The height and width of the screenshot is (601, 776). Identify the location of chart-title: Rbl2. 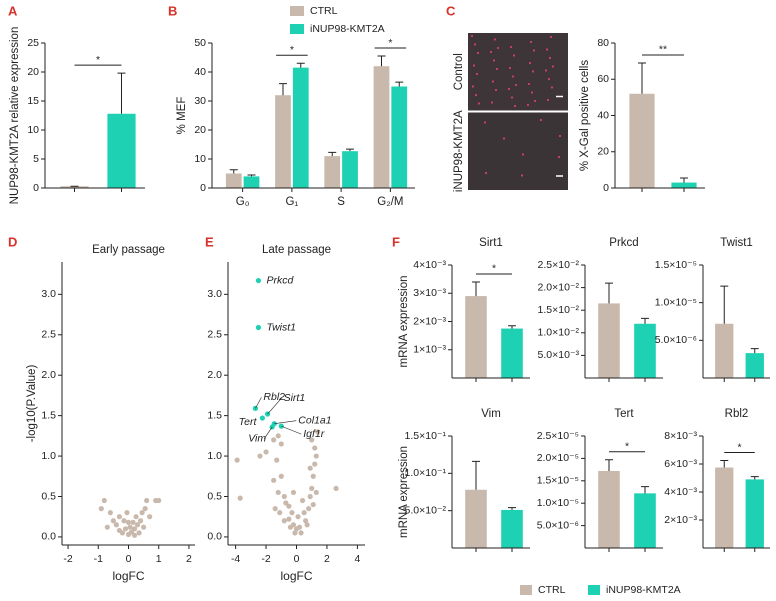
(737, 414).